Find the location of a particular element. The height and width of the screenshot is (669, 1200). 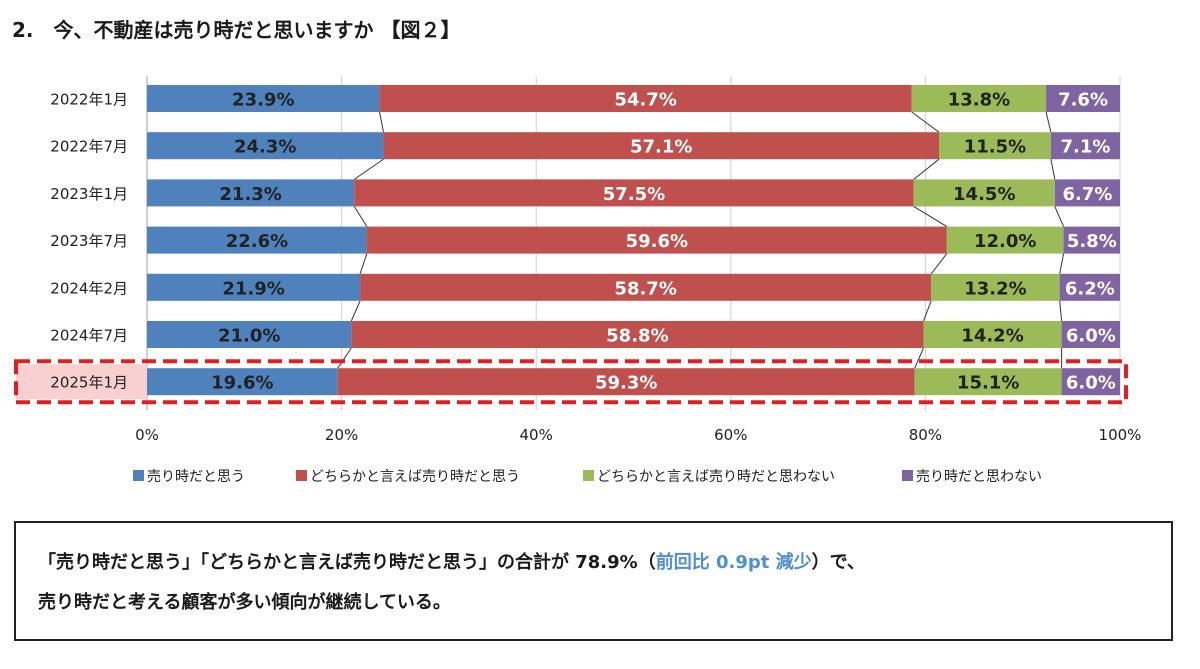

category-label: 2023年7月 is located at coordinates (89, 241).